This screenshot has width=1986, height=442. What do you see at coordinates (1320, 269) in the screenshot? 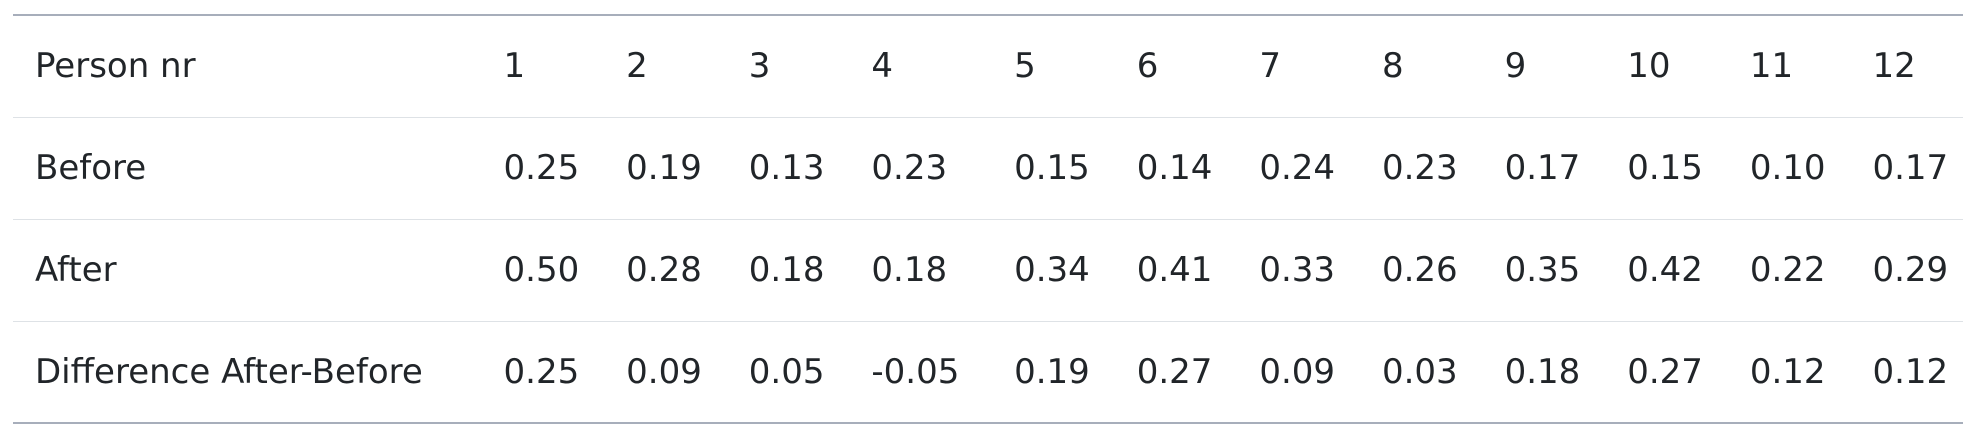
I see `table-cell: 0.33` at bounding box center [1320, 269].